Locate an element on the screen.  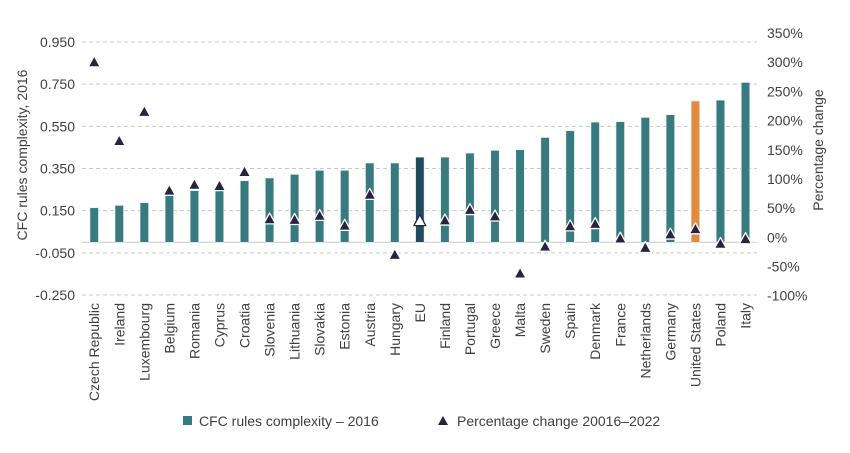
right-tick-label: 0% is located at coordinates (777, 237).